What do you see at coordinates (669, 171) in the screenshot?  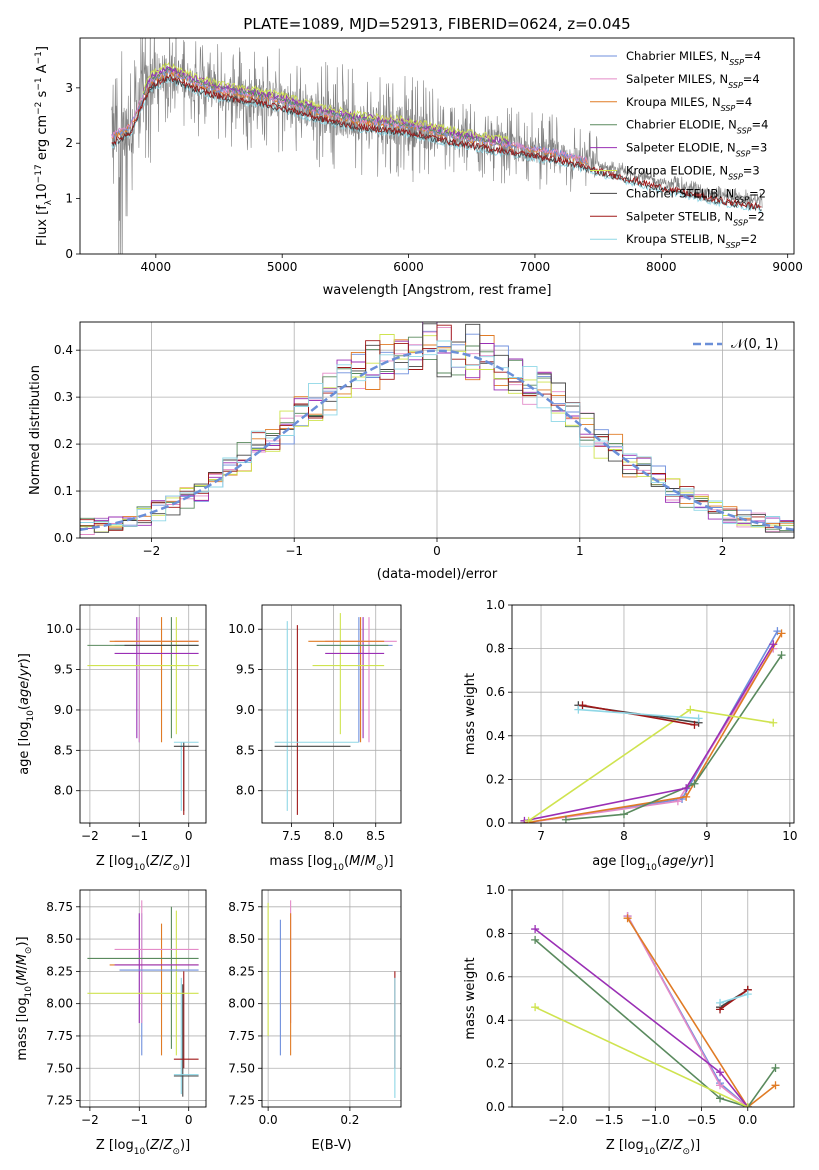 I see `legend-series-name: Kroupa ELODIE` at bounding box center [669, 171].